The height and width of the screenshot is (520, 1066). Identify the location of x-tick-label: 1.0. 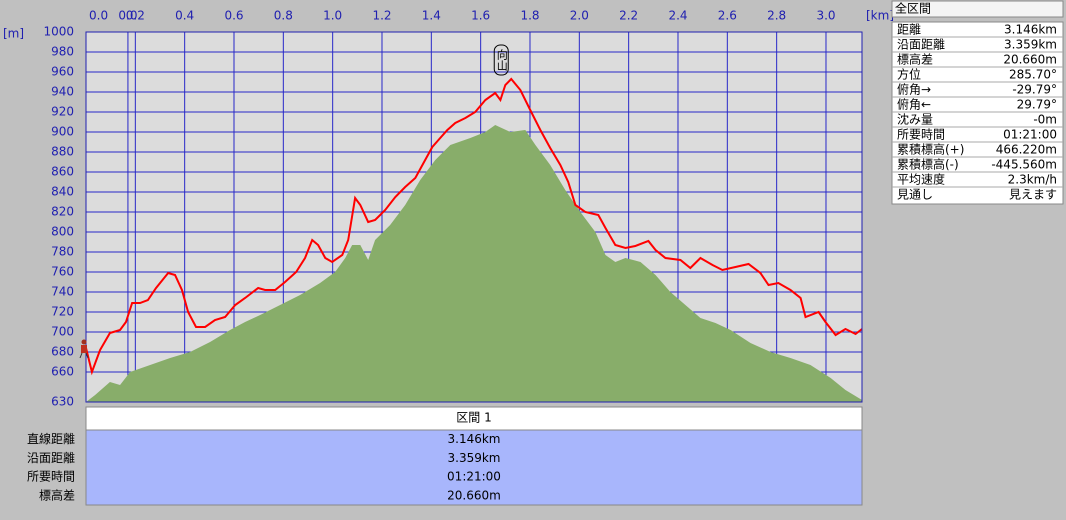
(332, 16).